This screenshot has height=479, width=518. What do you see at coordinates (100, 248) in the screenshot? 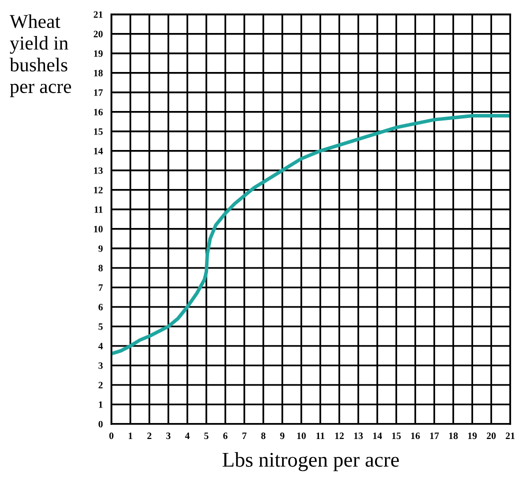
I see `y-tick-label: 9` at bounding box center [100, 248].